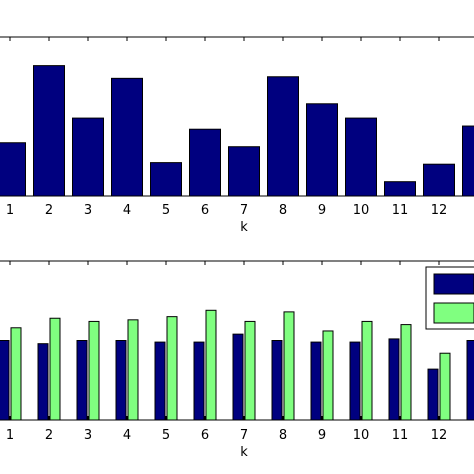  I want to click on legend, so click(449, 298).